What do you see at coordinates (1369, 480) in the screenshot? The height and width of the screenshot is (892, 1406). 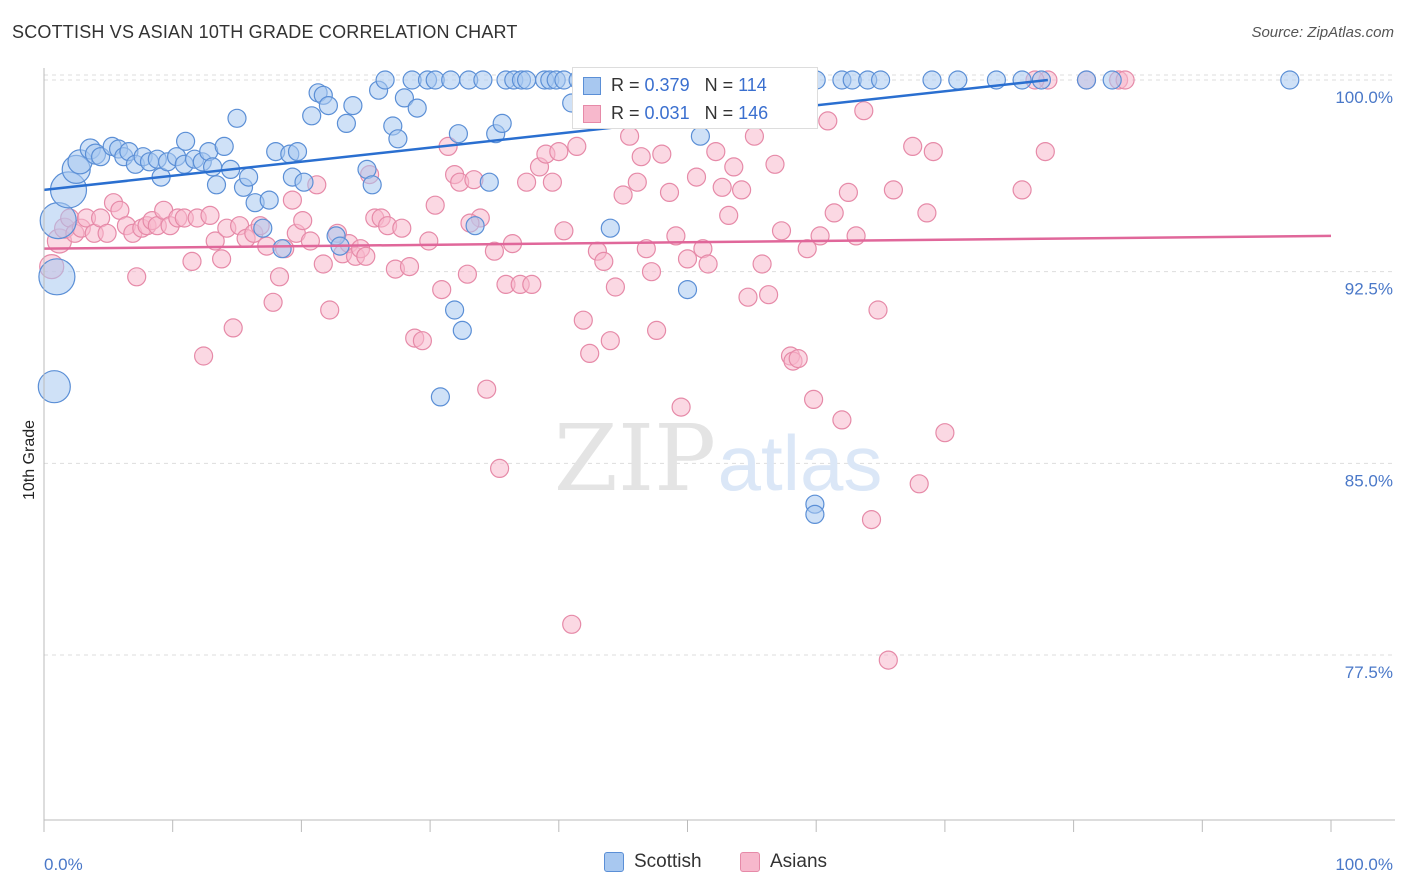 I see `y-tick-label: 85.0%` at bounding box center [1369, 480].